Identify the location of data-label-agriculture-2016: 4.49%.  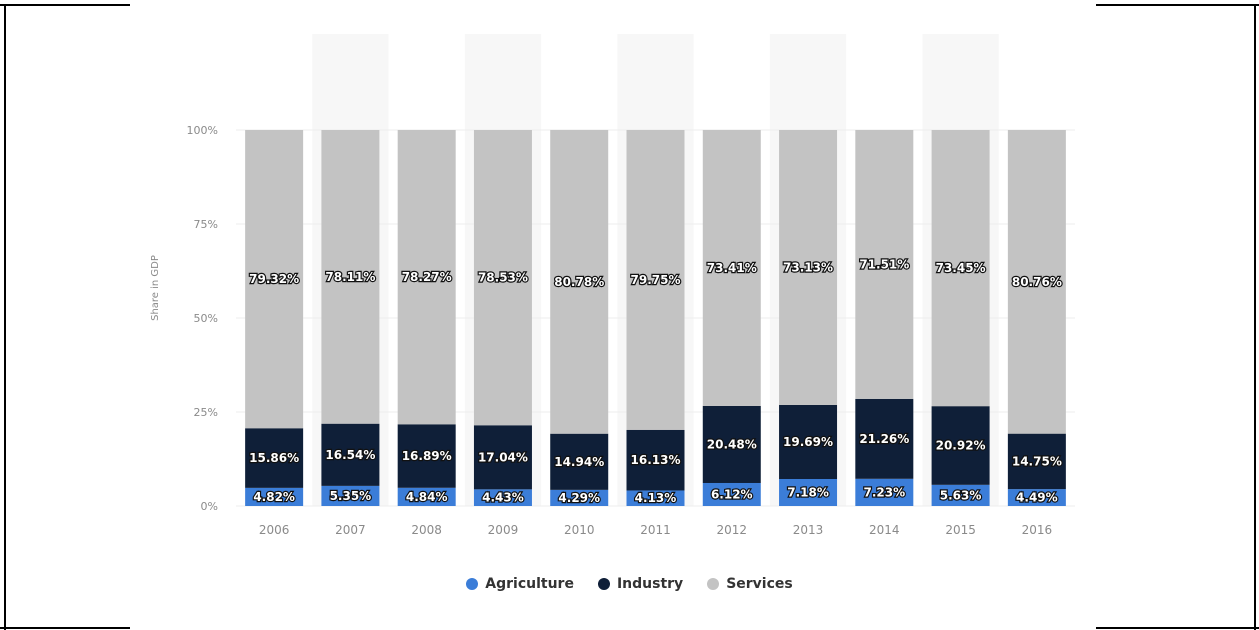
(1037, 498).